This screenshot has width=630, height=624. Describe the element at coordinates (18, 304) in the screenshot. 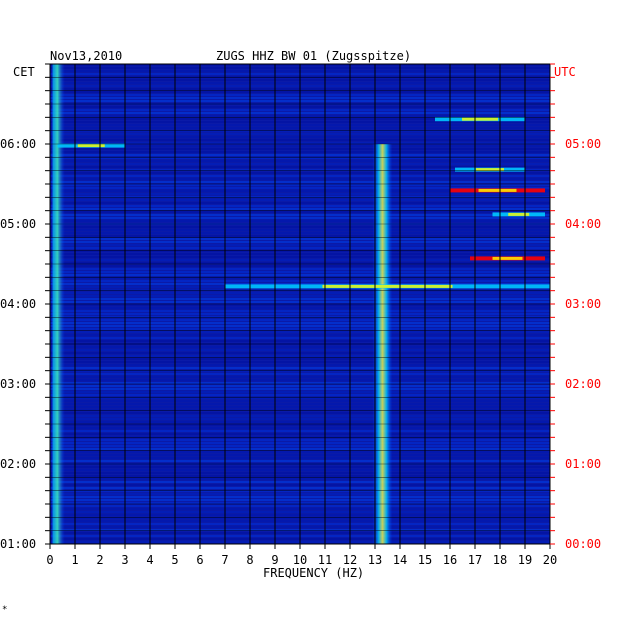

I see `cet-tick-label: 04:00` at that location.